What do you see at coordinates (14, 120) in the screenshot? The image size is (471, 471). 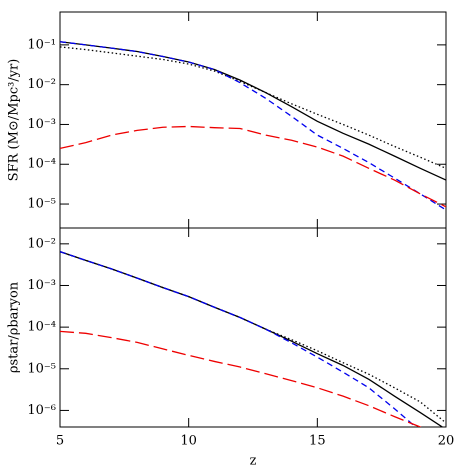 I see `y-axis-label: SFR (M⊙/Mpc³/yr)` at bounding box center [14, 120].